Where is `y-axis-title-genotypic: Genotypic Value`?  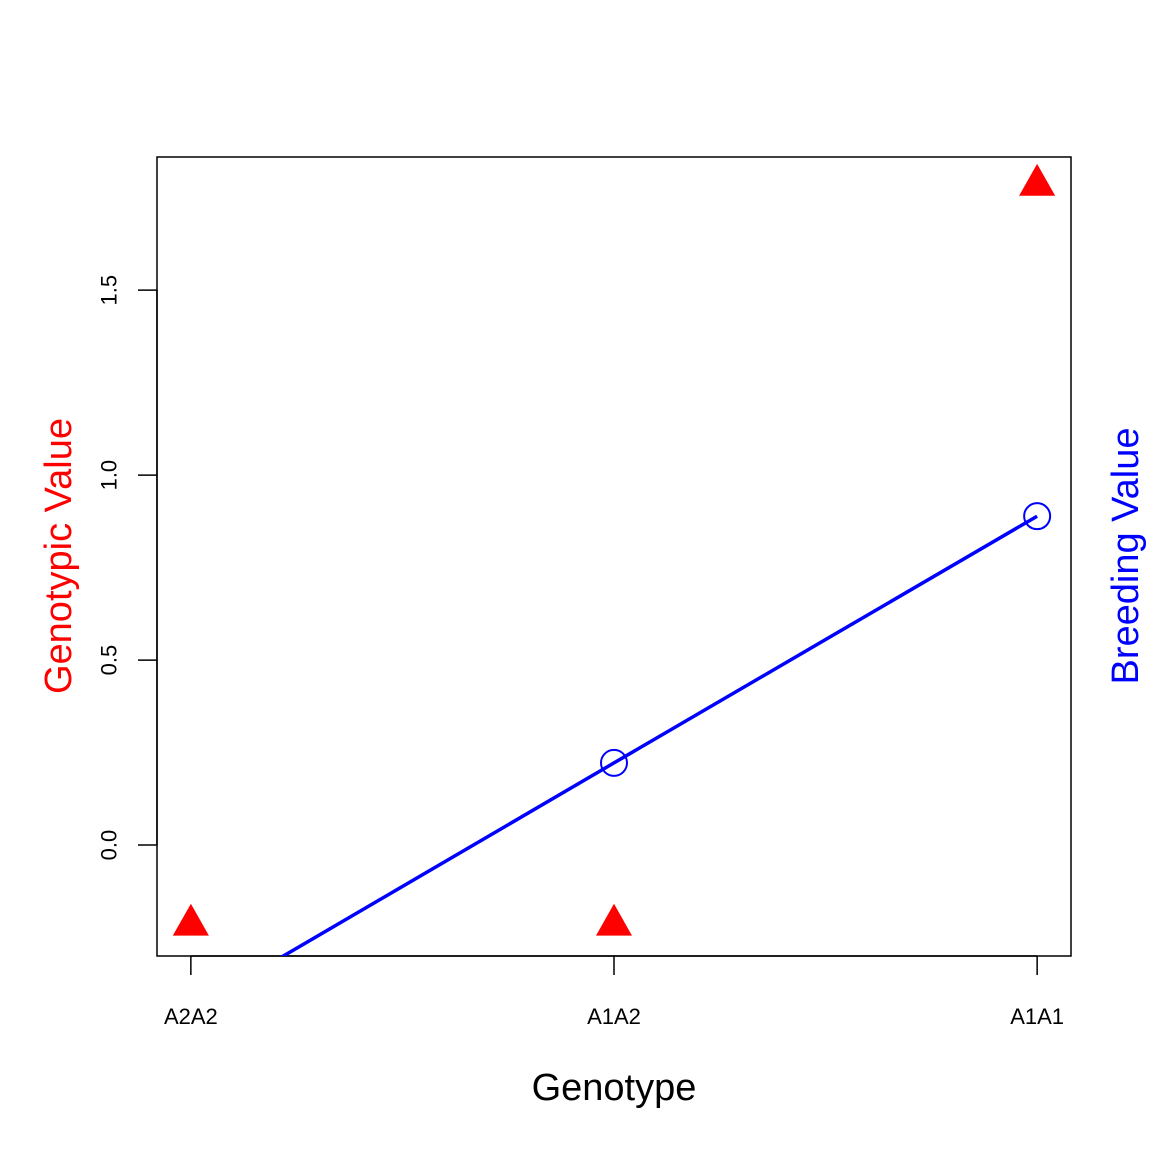 y-axis-title-genotypic: Genotypic Value is located at coordinates (59, 556).